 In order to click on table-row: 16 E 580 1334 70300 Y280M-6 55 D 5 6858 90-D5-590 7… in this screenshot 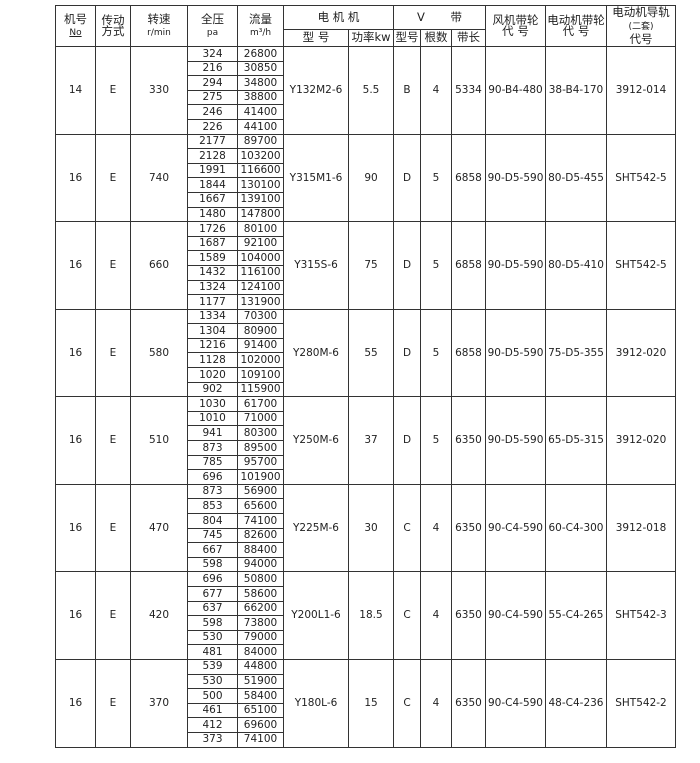, I will do `click(365, 353)`.